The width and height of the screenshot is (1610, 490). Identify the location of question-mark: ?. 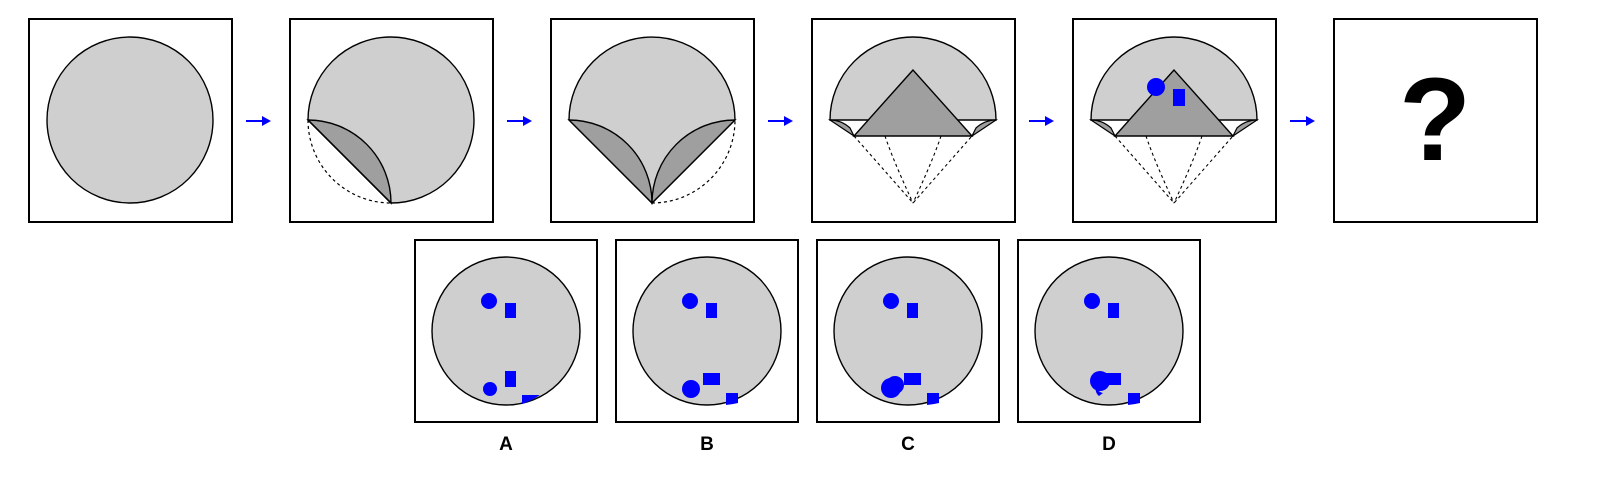
(1435, 120).